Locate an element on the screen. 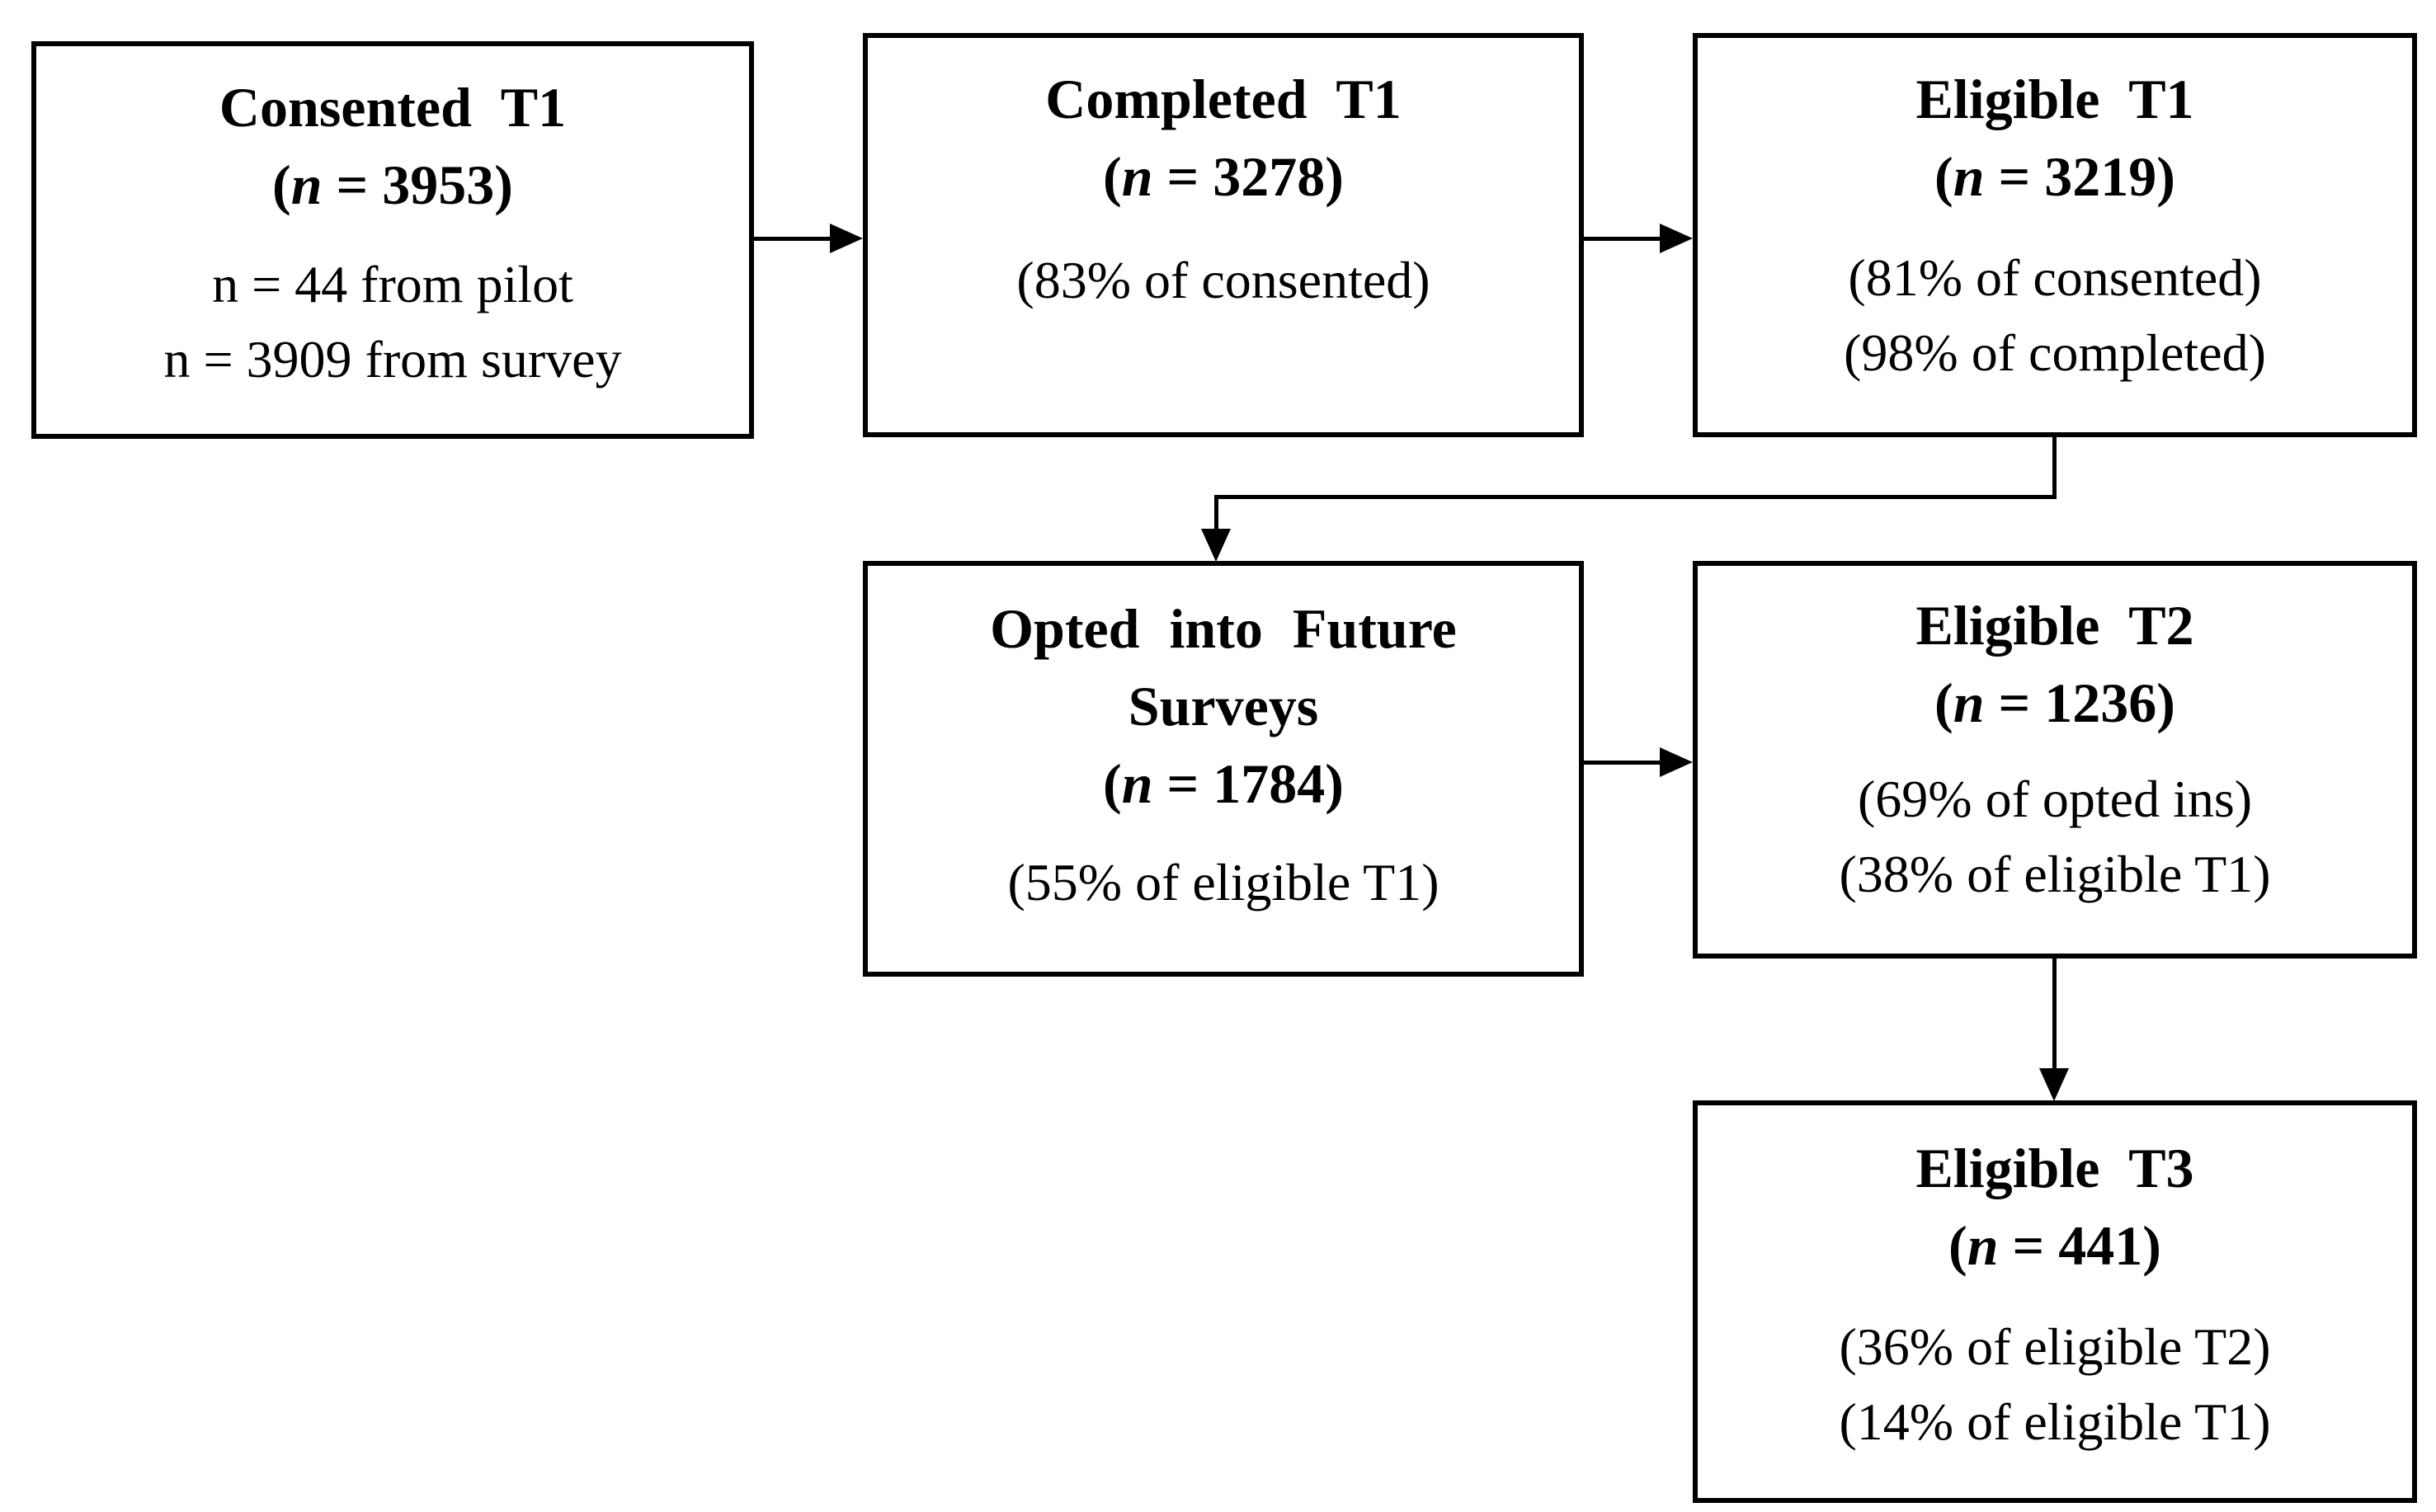 The width and height of the screenshot is (2436, 1512). box-details: (83% of consented) is located at coordinates (1223, 280).